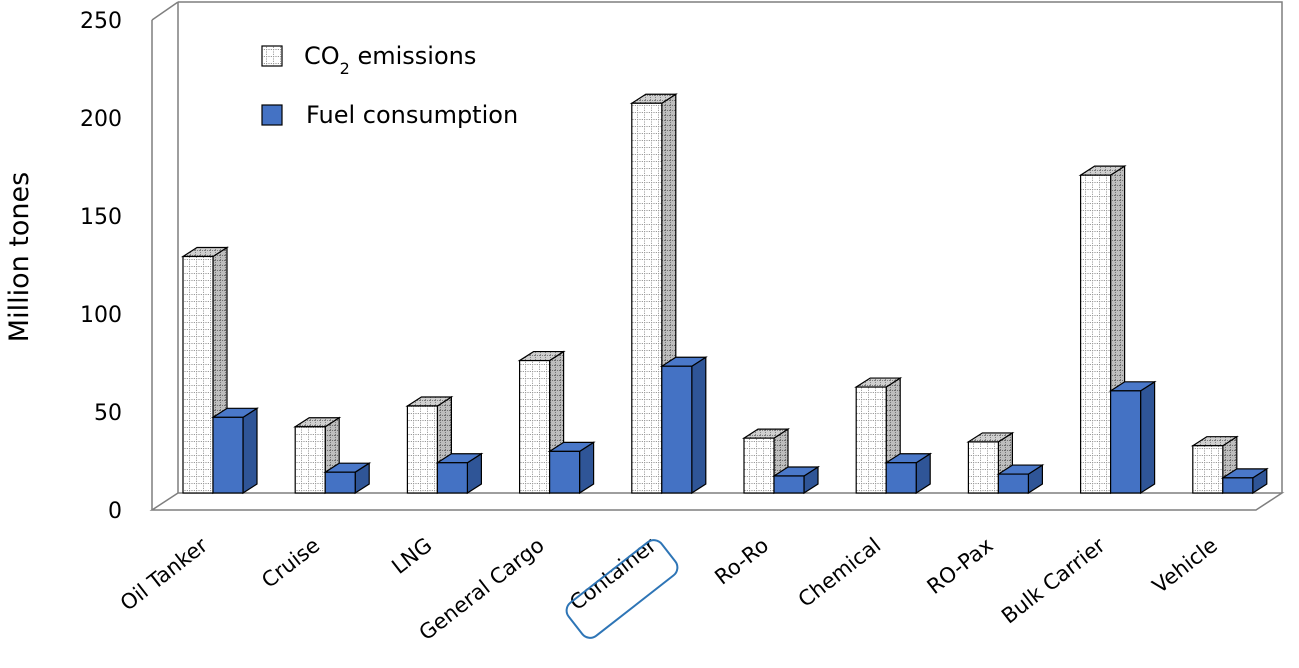 This screenshot has width=1299, height=668. Describe the element at coordinates (19, 257) in the screenshot. I see `y-axis-label: Million tones` at that location.